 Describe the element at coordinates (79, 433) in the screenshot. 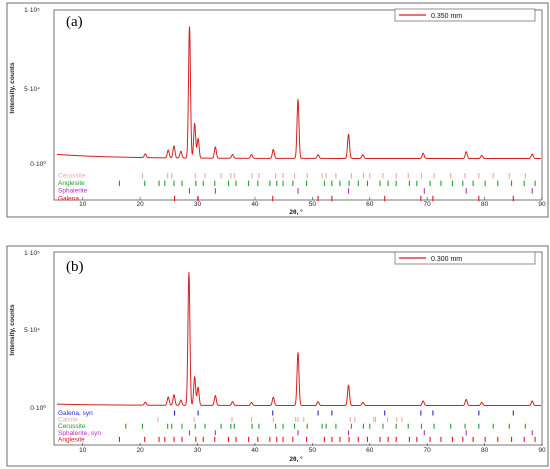

I see `phase-label: Sphalerite, syn` at that location.